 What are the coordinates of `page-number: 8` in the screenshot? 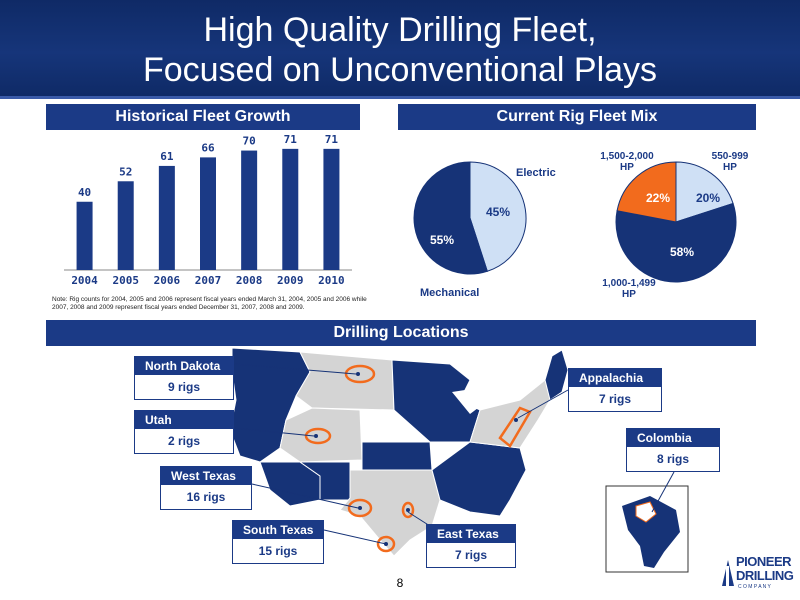 It's located at (400, 583).